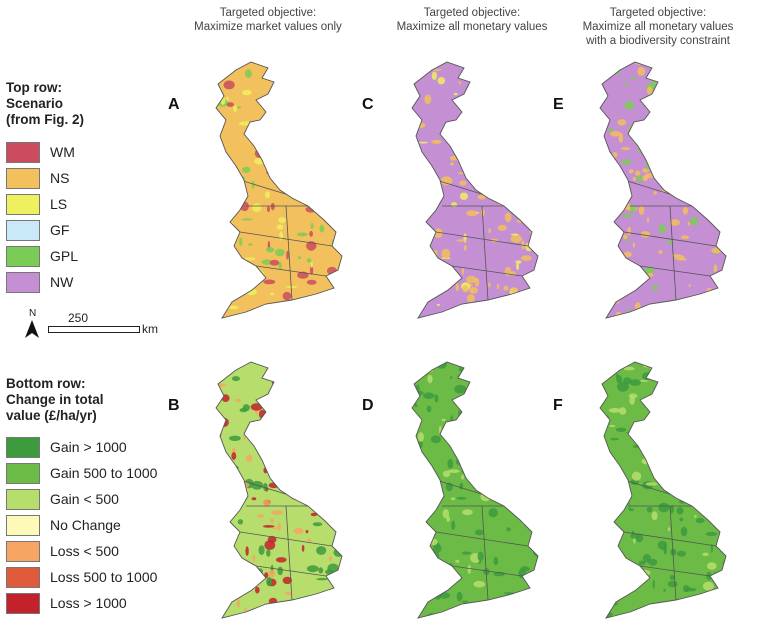 This screenshot has width=760, height=633. What do you see at coordinates (663, 190) in the screenshot?
I see `coastline` at bounding box center [663, 190].